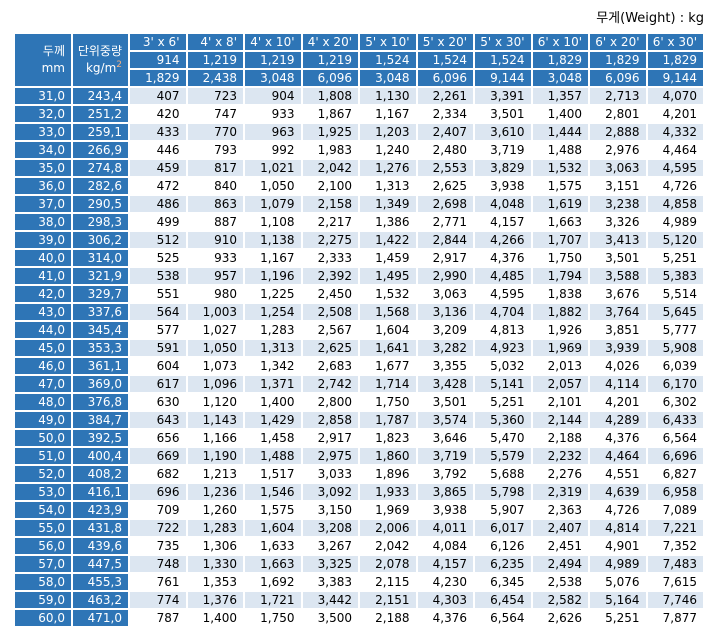  Describe the element at coordinates (158, 258) in the screenshot. I see `weight-value-cell: 525` at that location.